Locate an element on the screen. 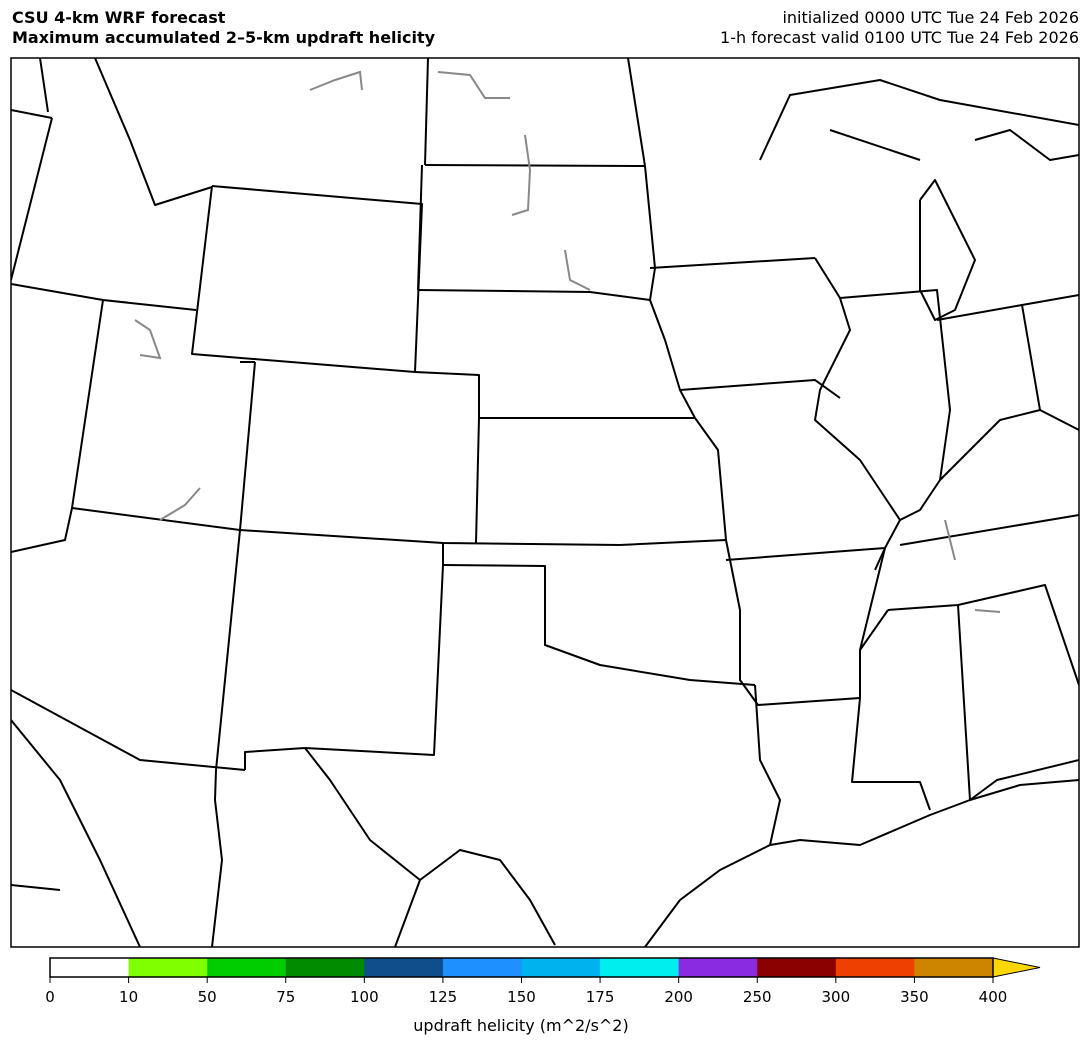  map-title: CSU 4-km WRF forecast is located at coordinates (119, 17).